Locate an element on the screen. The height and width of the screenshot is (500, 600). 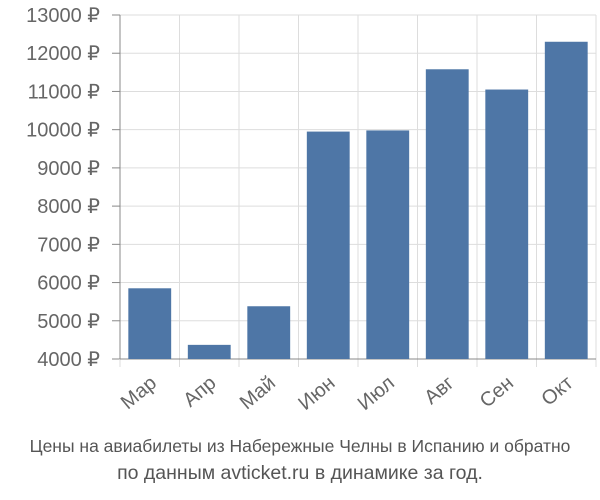
y-tick-label: 11000 ₽ is located at coordinates (64, 92).